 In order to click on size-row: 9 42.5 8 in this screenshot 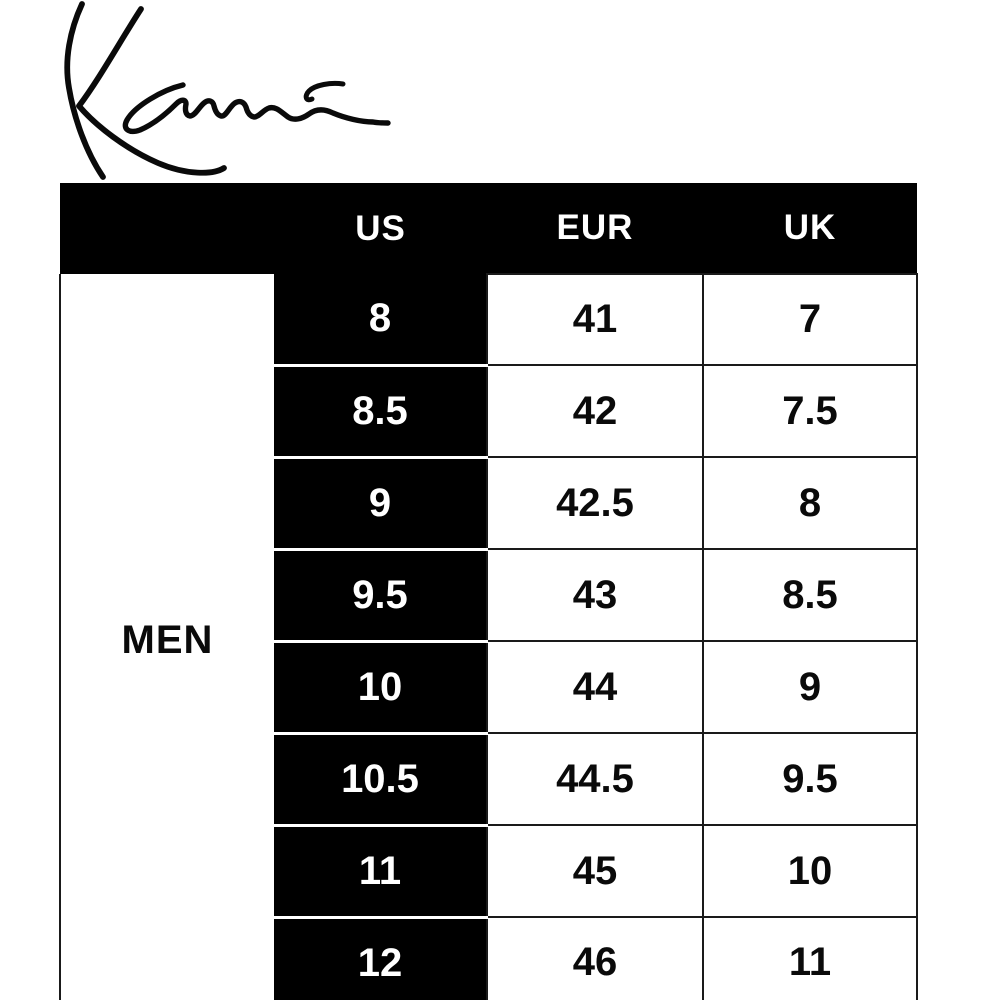, I will do `click(489, 503)`.